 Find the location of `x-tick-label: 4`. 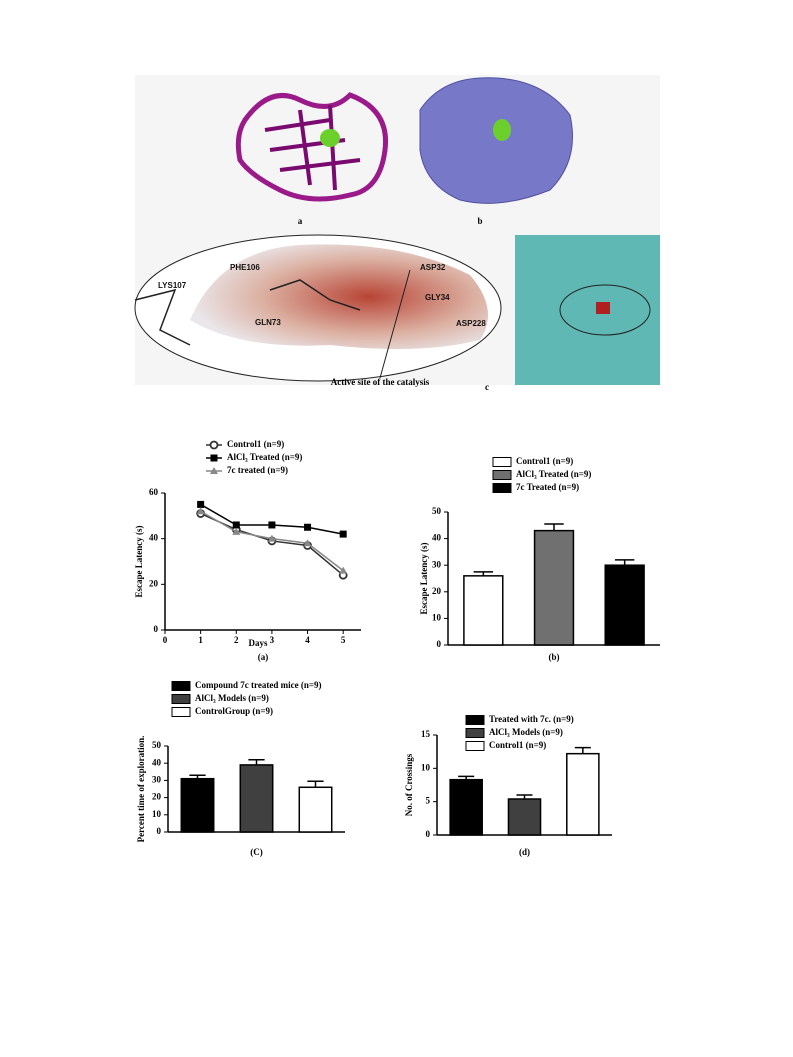

x-tick-label: 4 is located at coordinates (307, 640).